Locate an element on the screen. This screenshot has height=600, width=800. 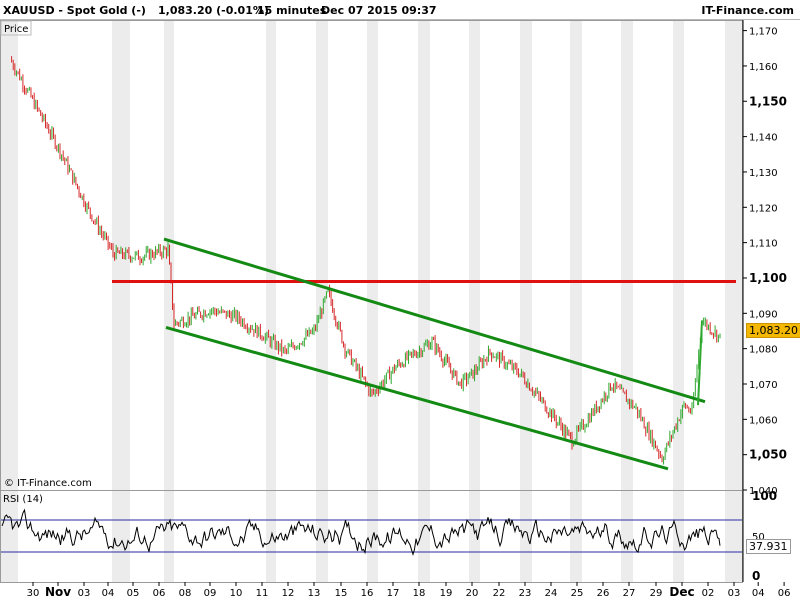
x-tick-label: 09 is located at coordinates (210, 593).